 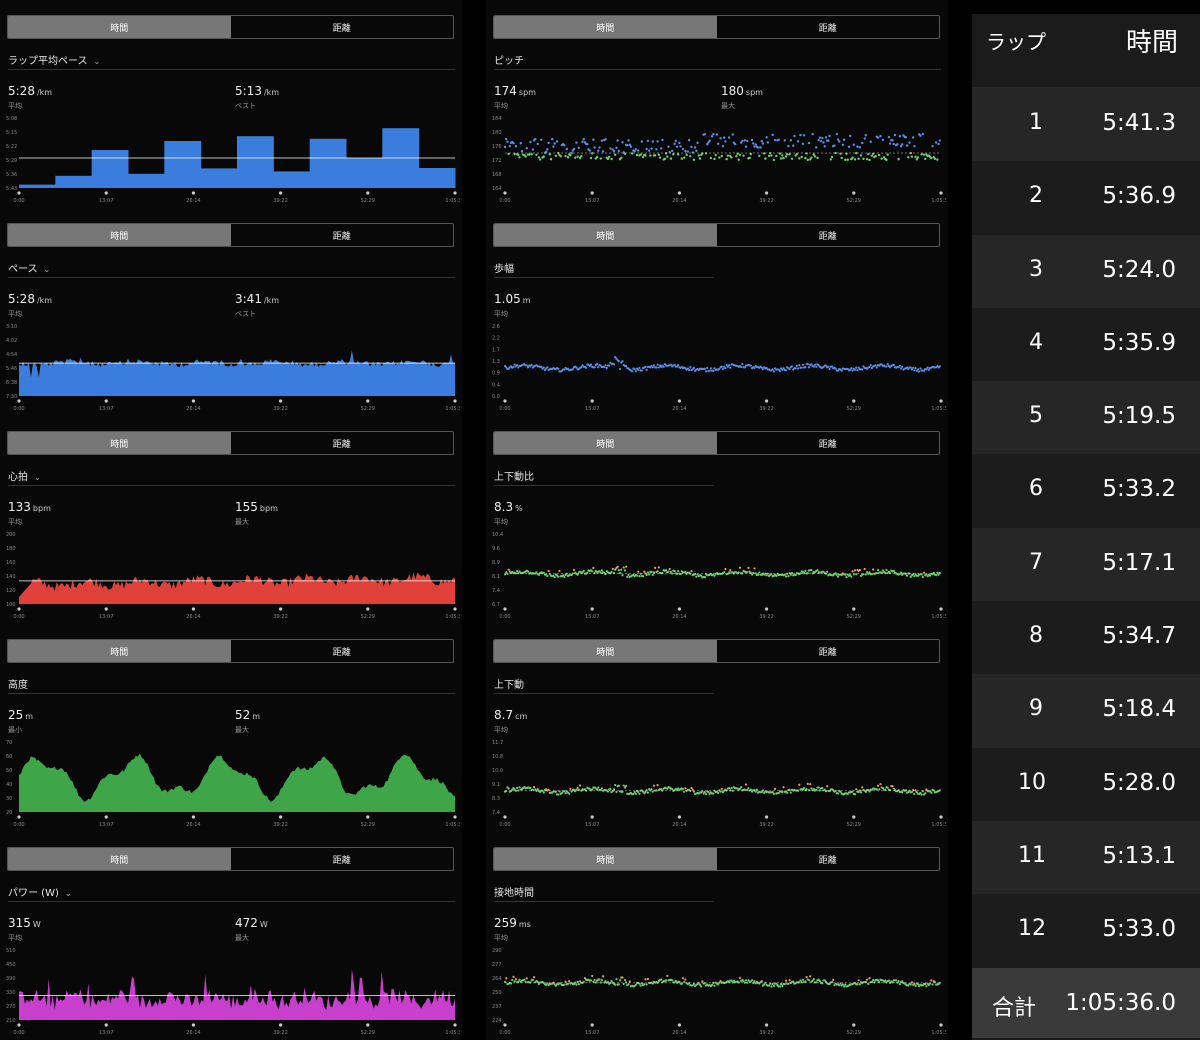 What do you see at coordinates (30, 95) in the screenshot?
I see `stat-primary: 5:28/km 平均` at bounding box center [30, 95].